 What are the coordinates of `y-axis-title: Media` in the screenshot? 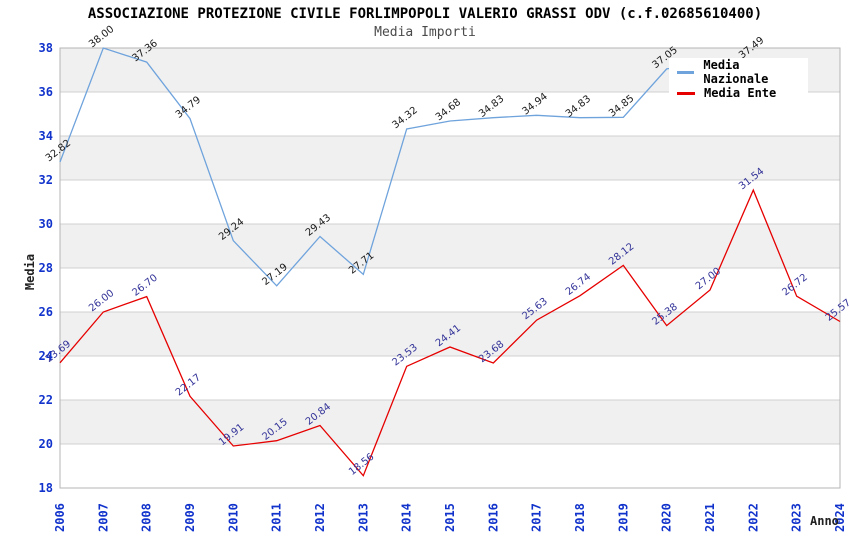 It's located at (30, 272).